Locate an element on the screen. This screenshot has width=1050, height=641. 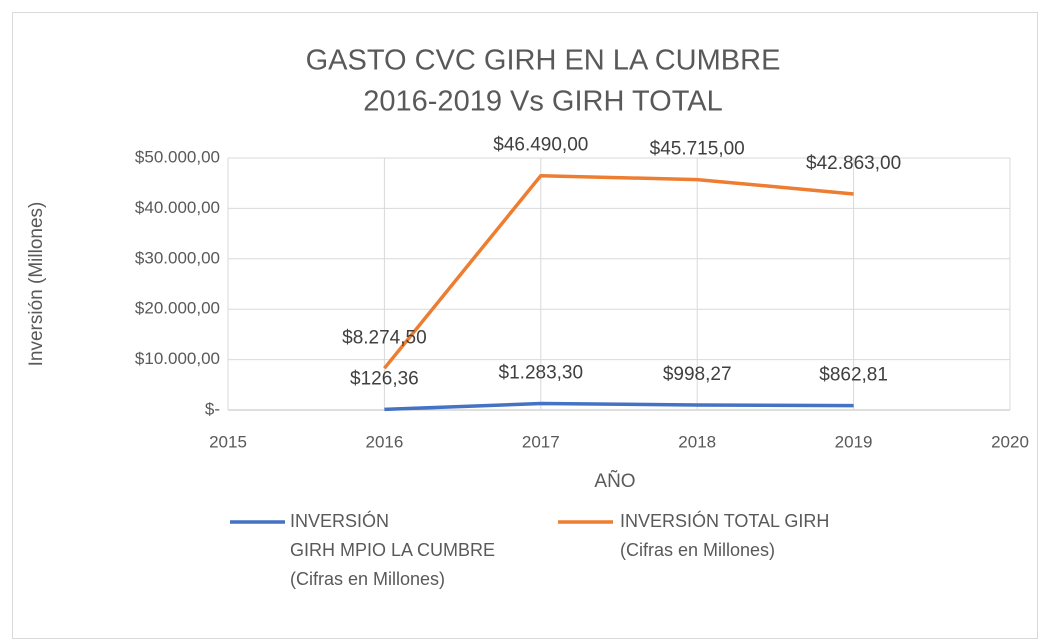
data-label: $45.715,00 is located at coordinates (697, 149).